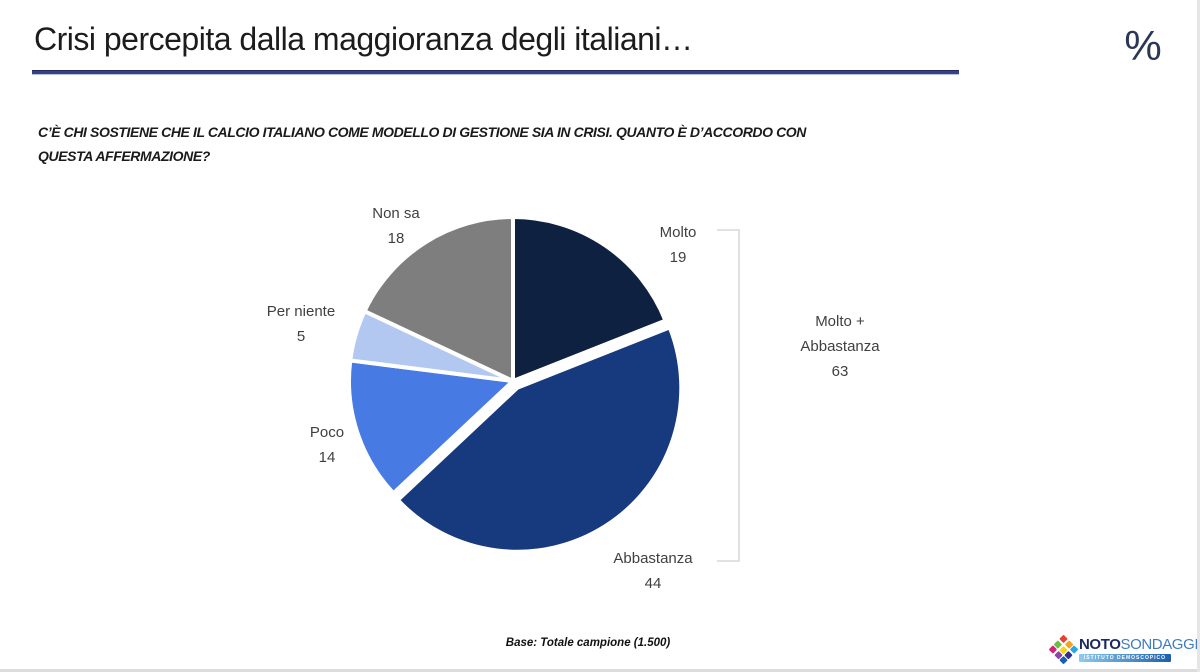  Describe the element at coordinates (1143, 45) in the screenshot. I see `percent-symbol: %` at that location.